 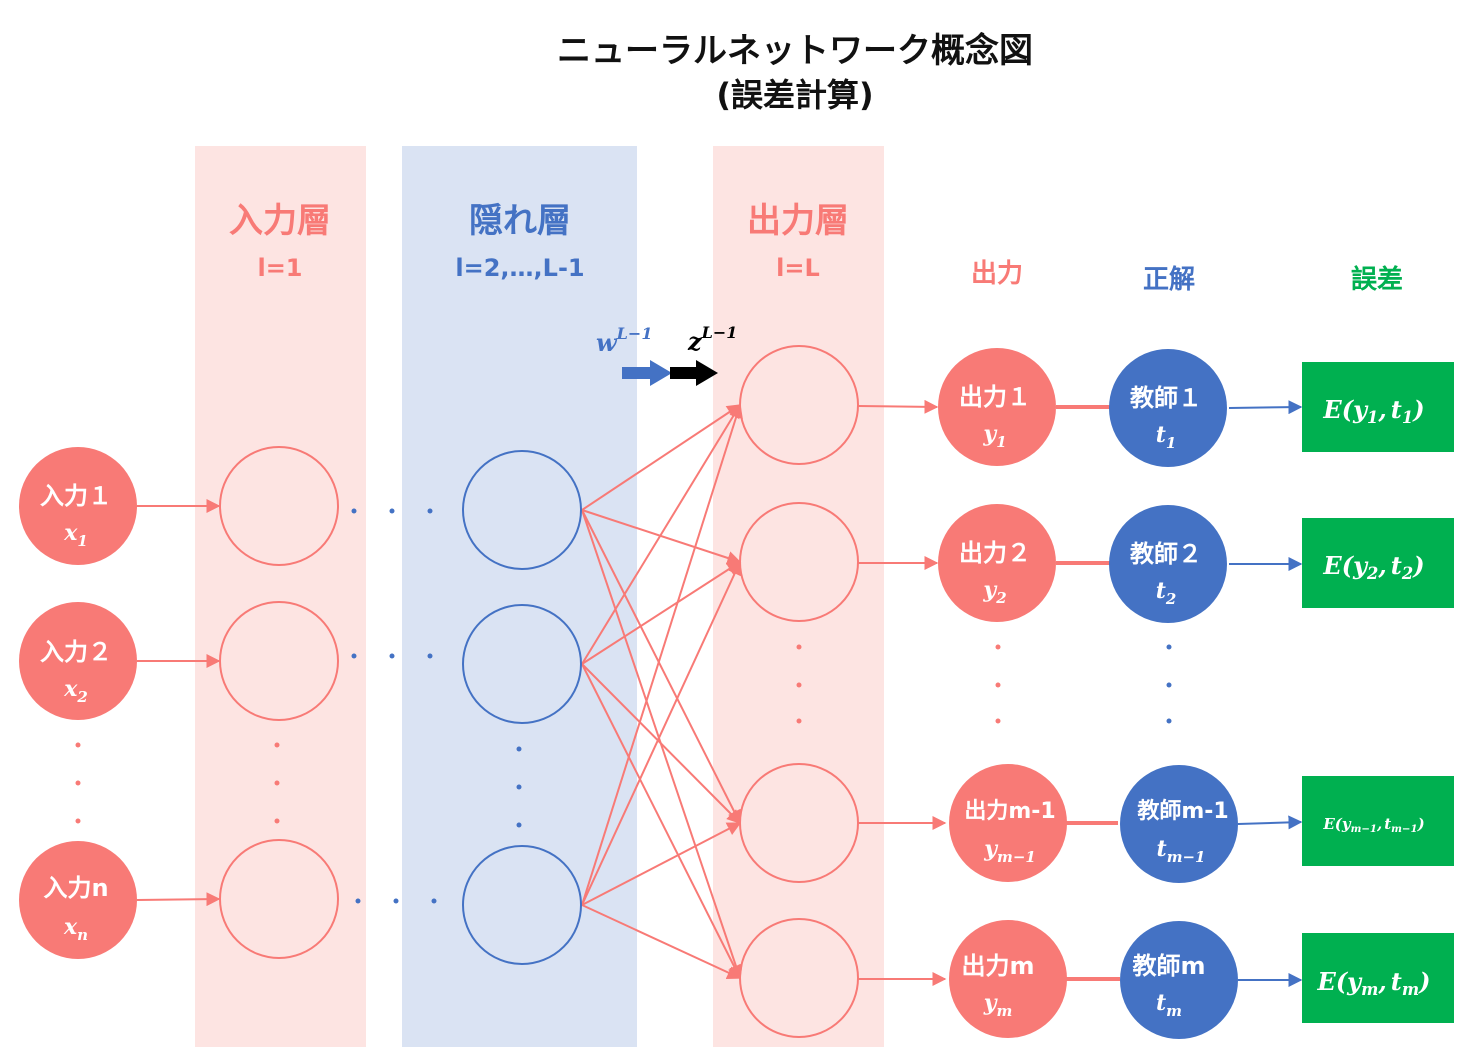 What do you see at coordinates (694, 373) in the screenshot?
I see `z-arrow` at bounding box center [694, 373].